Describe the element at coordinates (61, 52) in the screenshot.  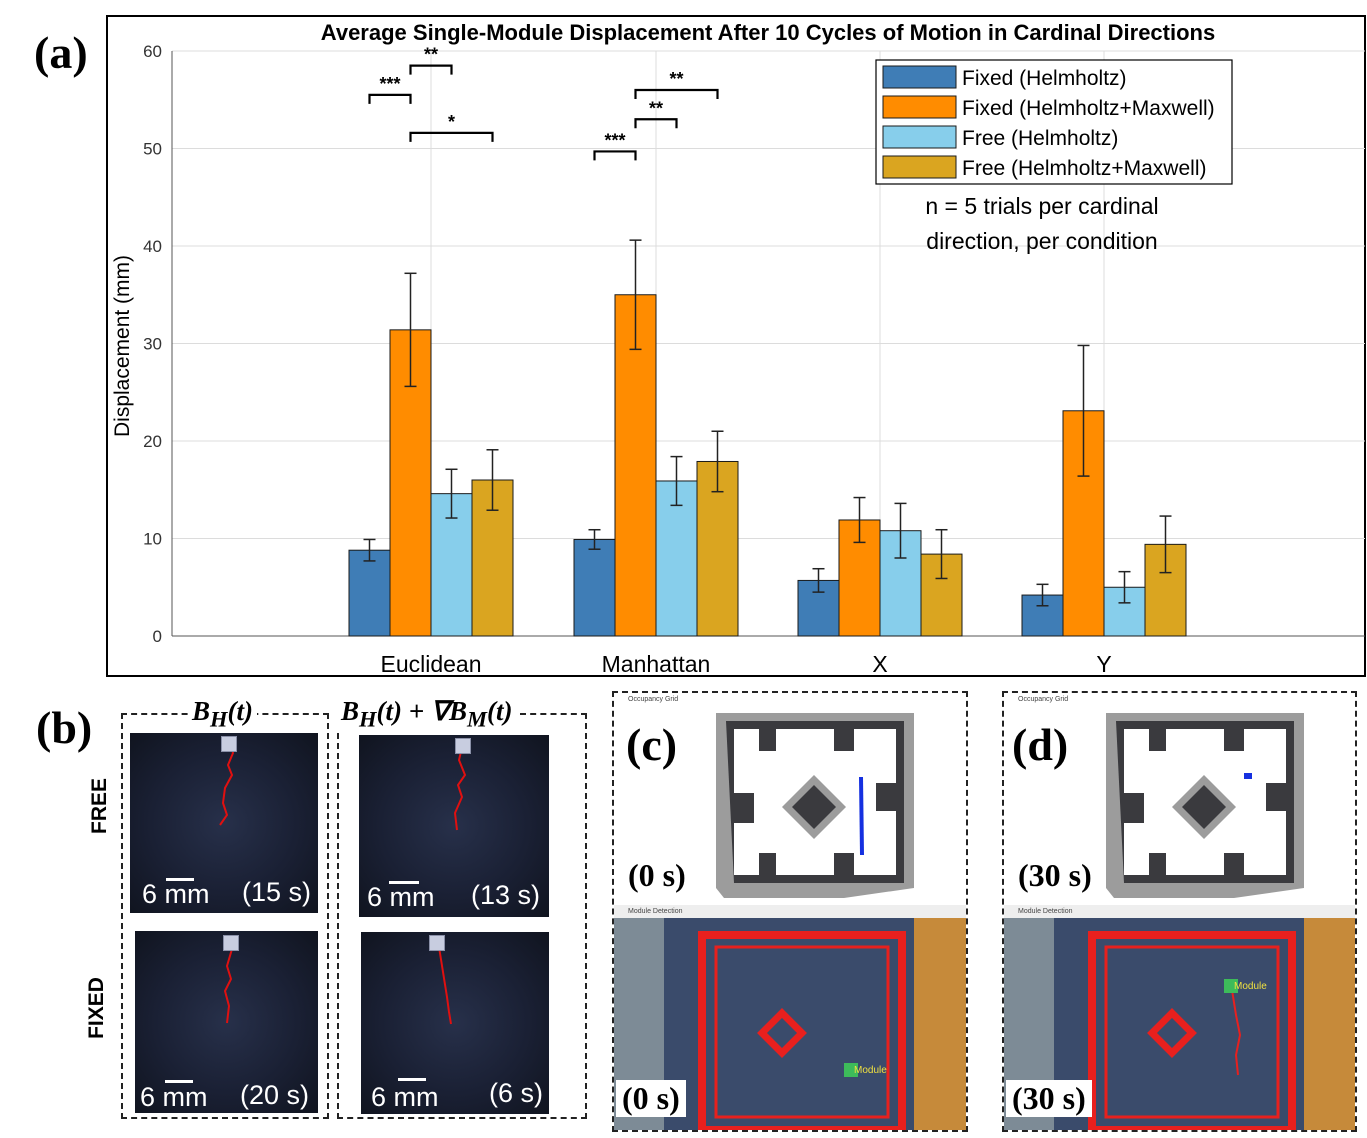
I see `panel-a-label: (a)` at that location.